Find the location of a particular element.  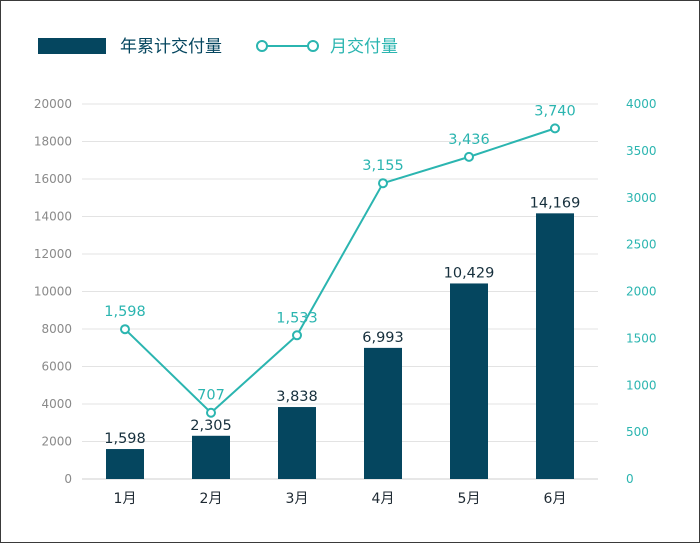

legend-bar-label: 年累计交付量 is located at coordinates (171, 47).